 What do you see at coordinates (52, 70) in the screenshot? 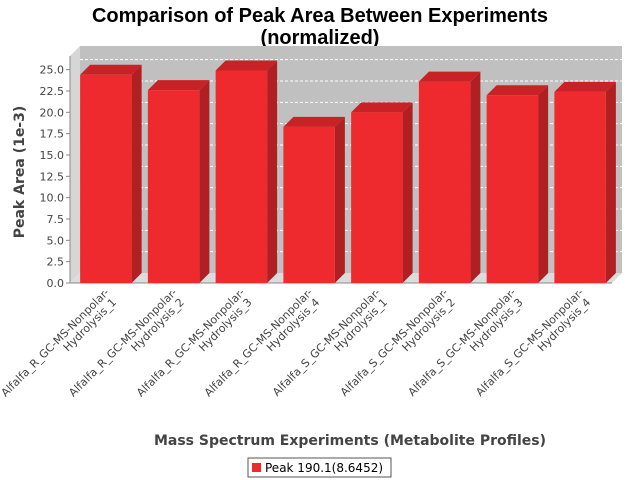
I see `y-tick-label: 25.0` at bounding box center [52, 70].